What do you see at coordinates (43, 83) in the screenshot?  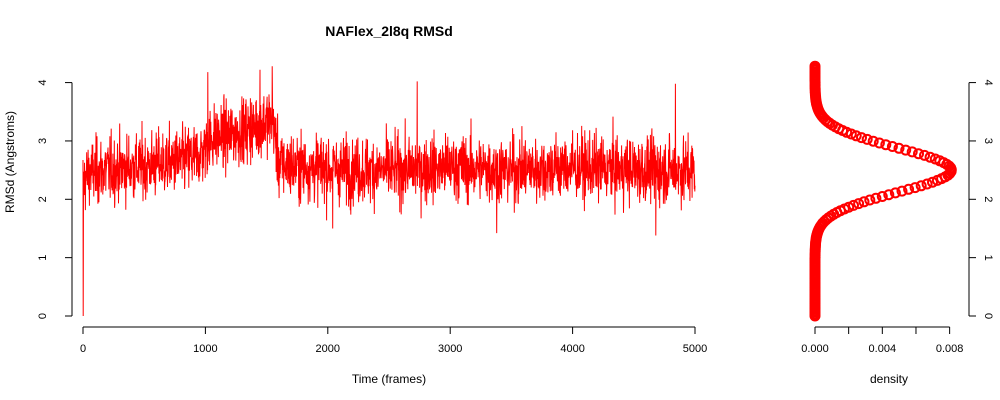 I see `y-tick-label: 4` at bounding box center [43, 83].